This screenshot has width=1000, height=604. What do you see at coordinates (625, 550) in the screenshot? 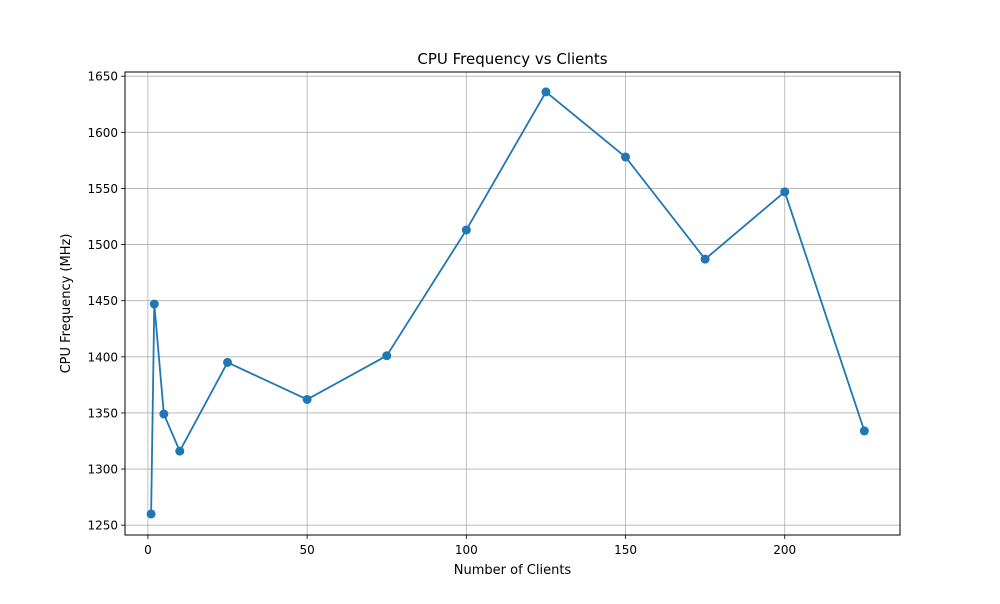
I see `x-tick-label: 150` at bounding box center [625, 550].